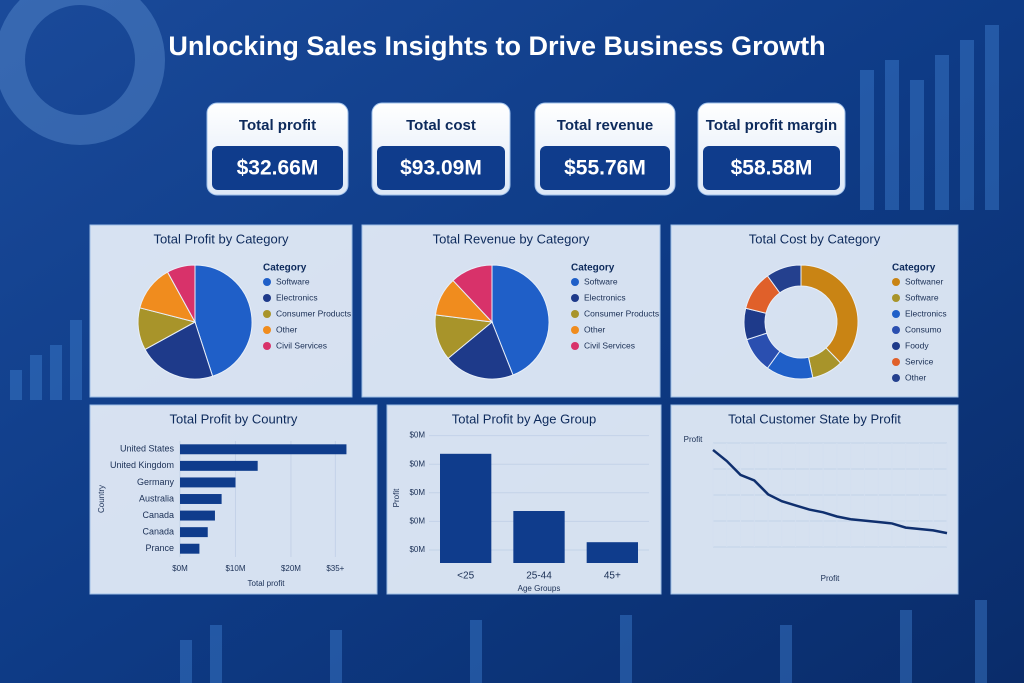 The image size is (1024, 683). What do you see at coordinates (291, 568) in the screenshot?
I see `x-tick-label: $20M` at bounding box center [291, 568].